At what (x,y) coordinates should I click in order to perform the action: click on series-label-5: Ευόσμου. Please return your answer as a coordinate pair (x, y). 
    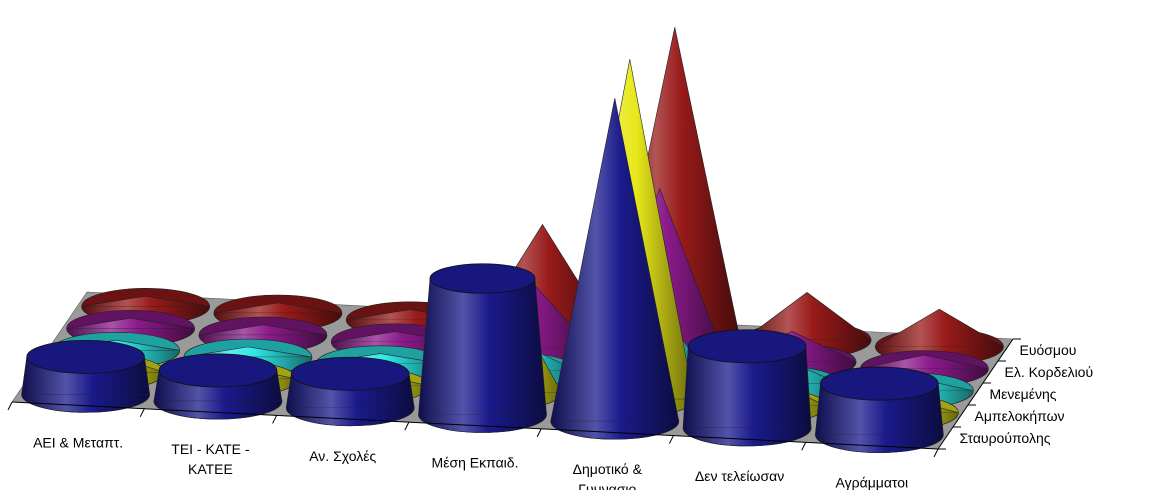
    Looking at the image, I should click on (1048, 350).